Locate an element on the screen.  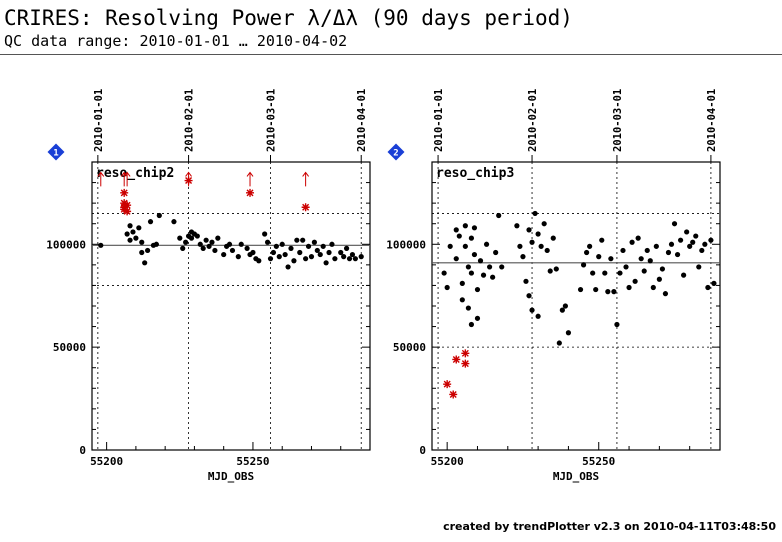
date-tick-label: 2010-01-01 is located at coordinates (99, 120).